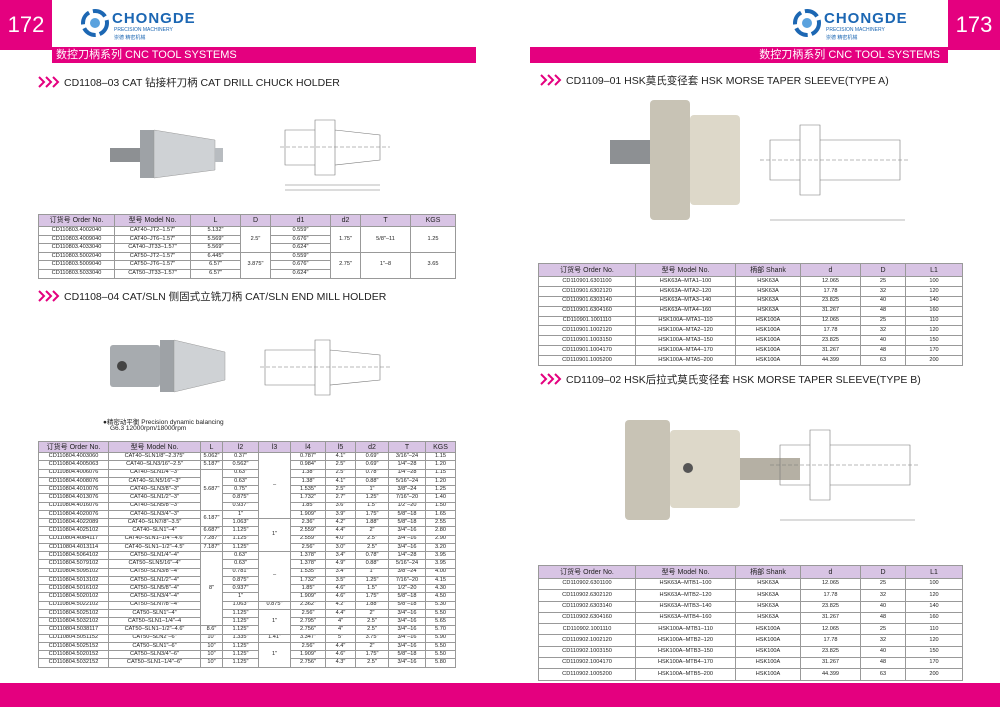 The image size is (1000, 707). Describe the element at coordinates (587, 341) in the screenshot. I see `table-cell: CD110901.1003150` at that location.